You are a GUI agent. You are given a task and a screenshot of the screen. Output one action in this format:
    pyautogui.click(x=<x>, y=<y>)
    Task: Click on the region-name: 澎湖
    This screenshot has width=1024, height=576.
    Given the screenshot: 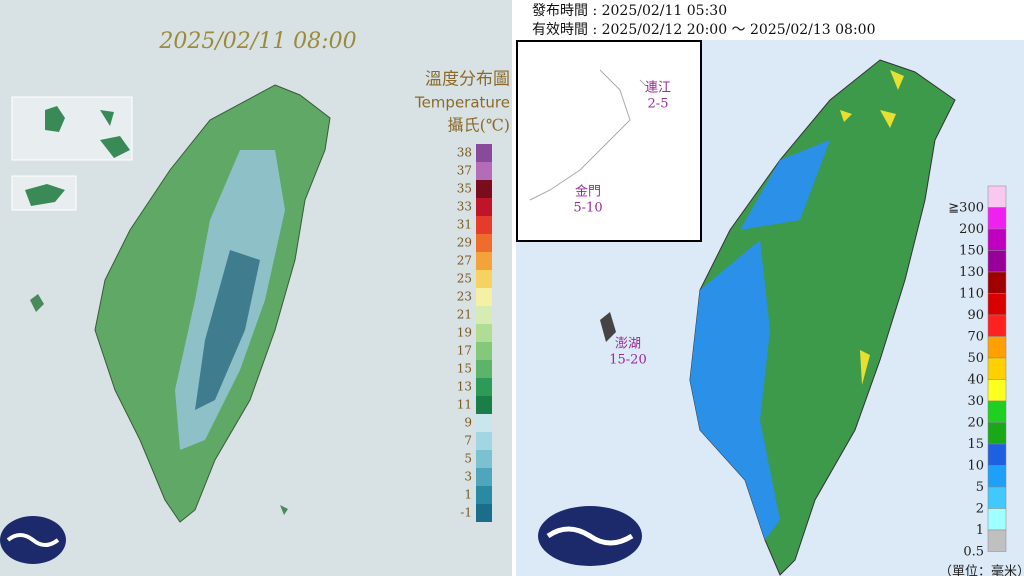 What is the action you would take?
    pyautogui.click(x=628, y=344)
    